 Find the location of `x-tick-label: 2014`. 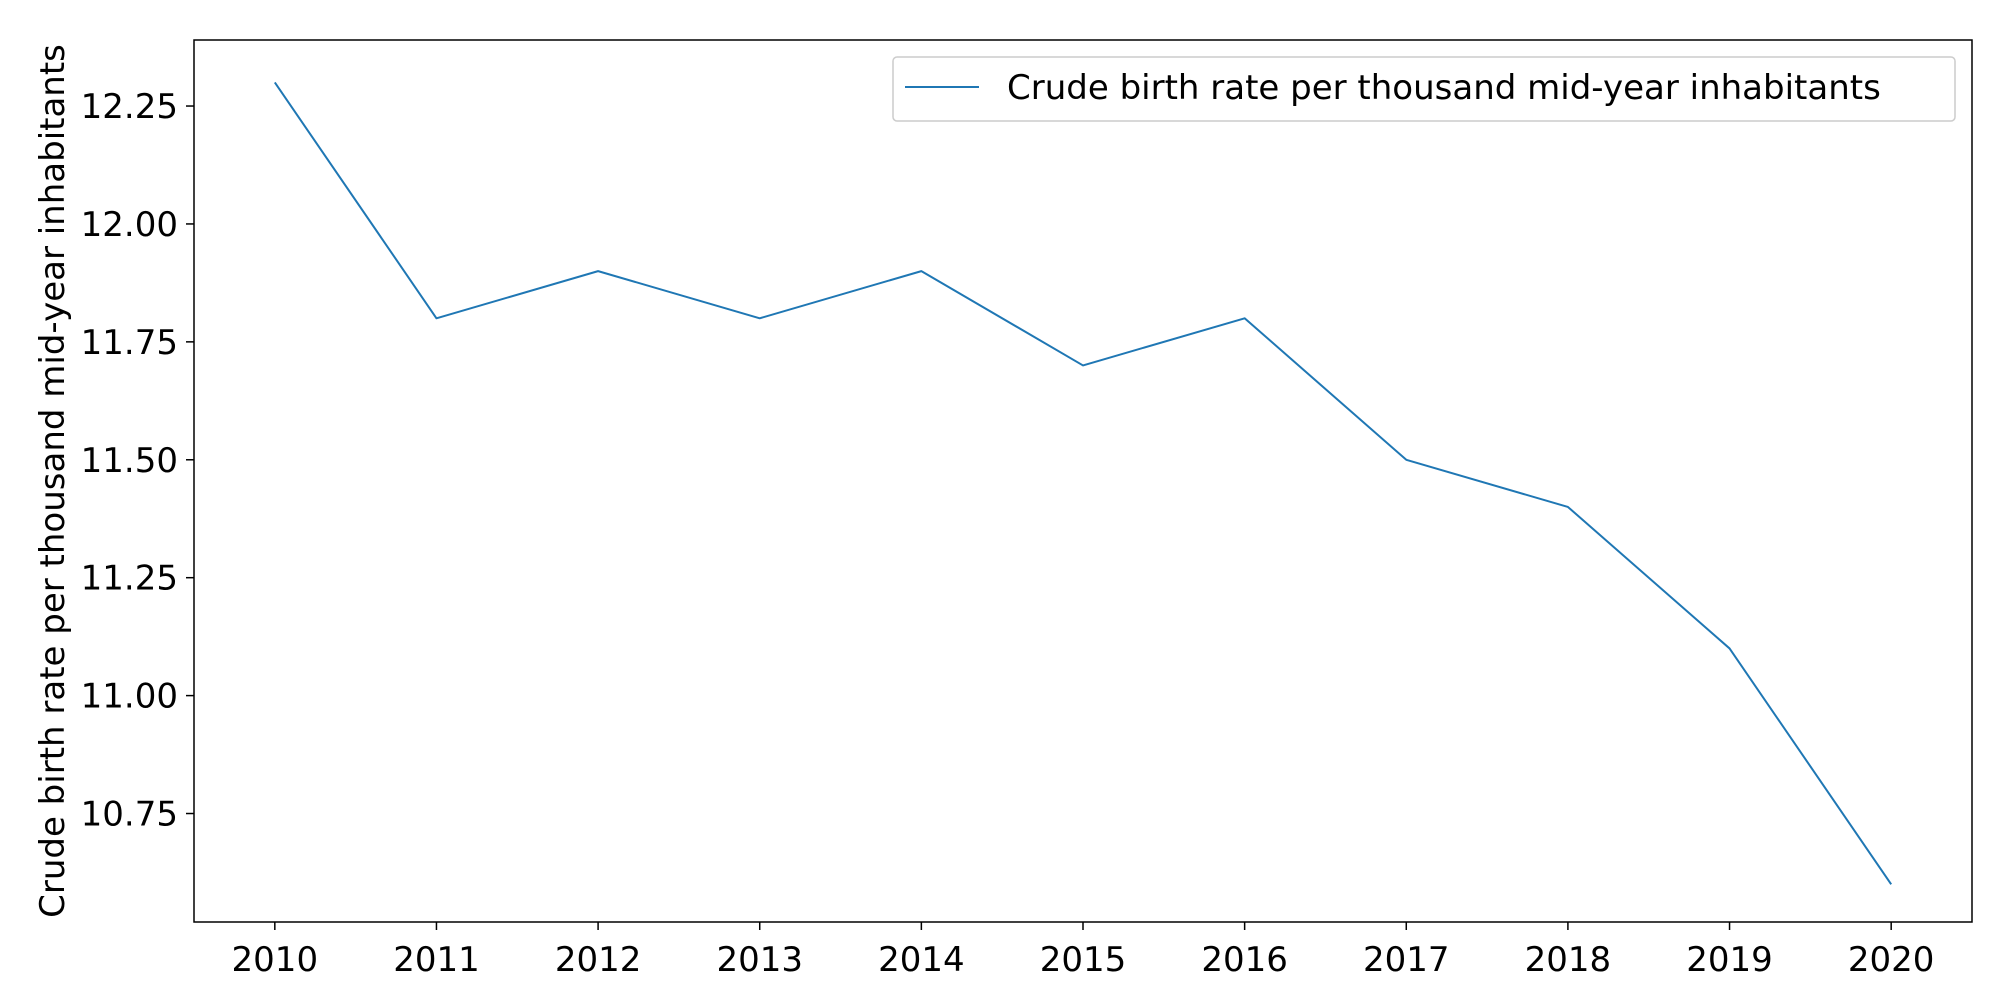

x-tick-label: 2014 is located at coordinates (921, 960).